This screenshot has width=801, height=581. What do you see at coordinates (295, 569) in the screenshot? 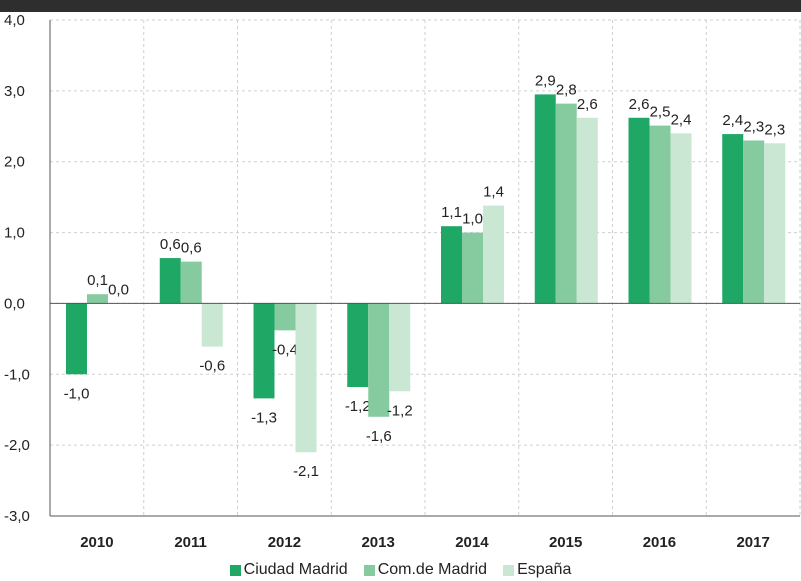
I see `legend-label-ciudad-madrid: Ciudad Madrid` at bounding box center [295, 569].